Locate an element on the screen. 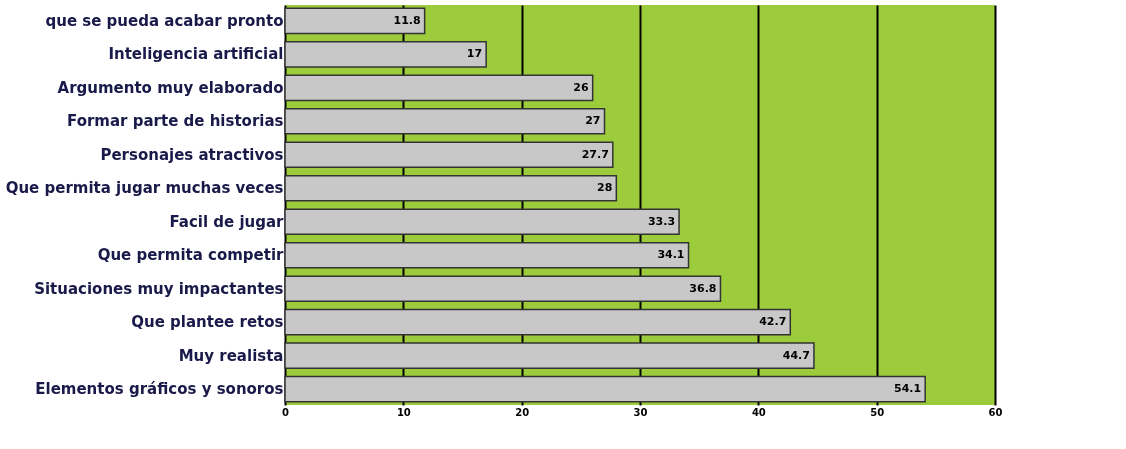 The width and height of the screenshot is (1126, 449). x-tick-label: 0 is located at coordinates (286, 412).